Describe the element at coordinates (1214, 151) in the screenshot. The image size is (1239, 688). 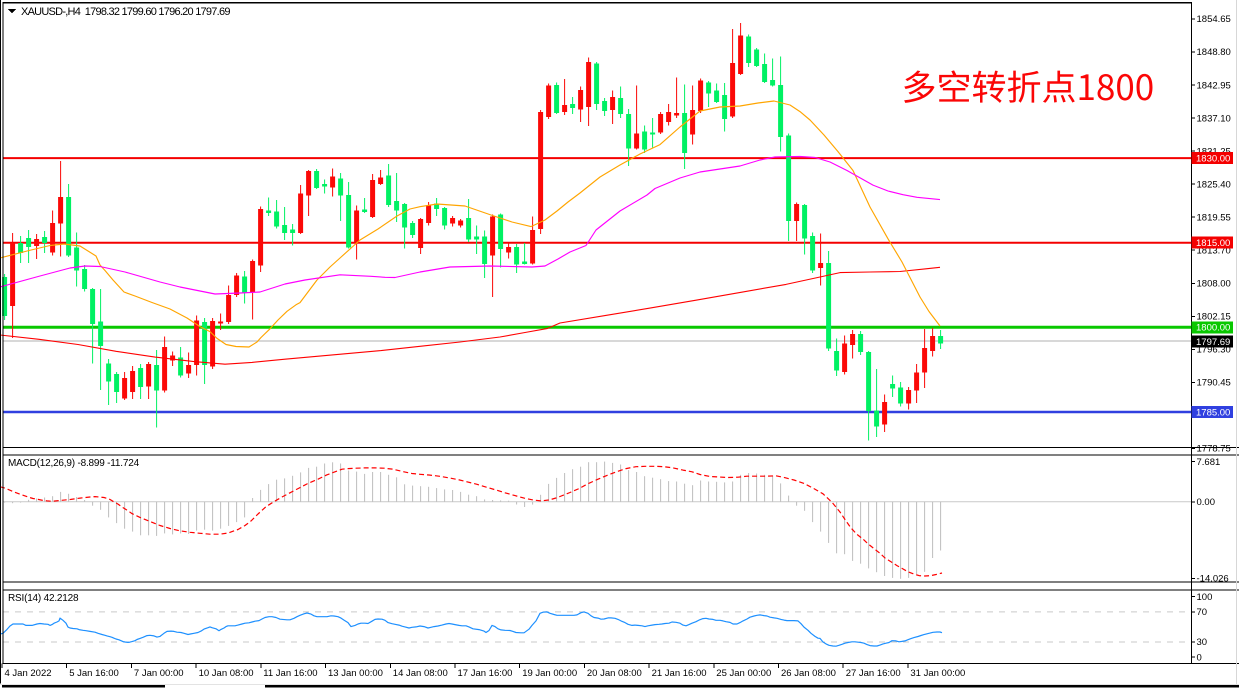
I see `svg-text: 1831.25` at that location.